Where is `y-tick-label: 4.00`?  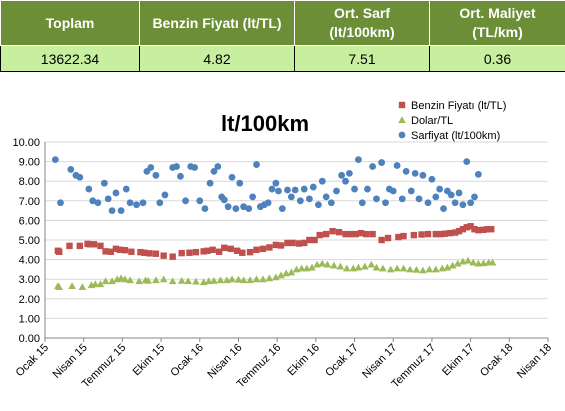 y-tick-label: 4.00 is located at coordinates (29, 261).